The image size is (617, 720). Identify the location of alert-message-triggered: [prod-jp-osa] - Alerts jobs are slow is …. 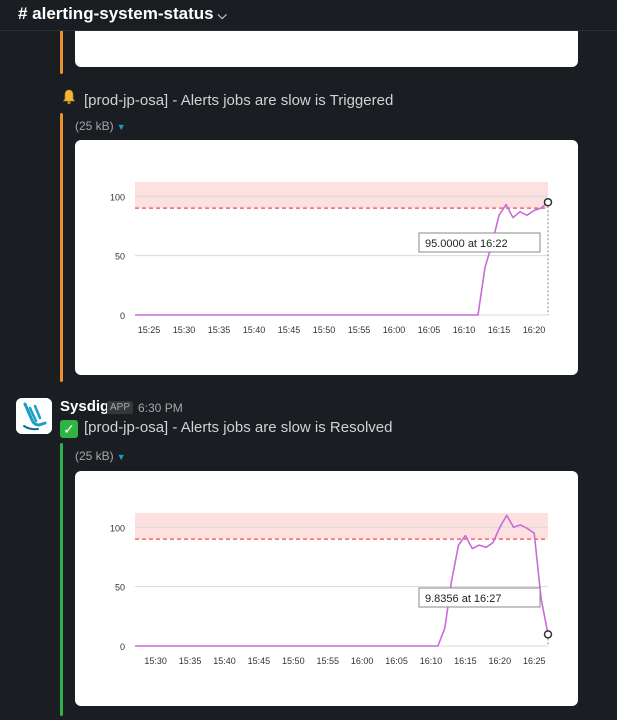
(226, 99).